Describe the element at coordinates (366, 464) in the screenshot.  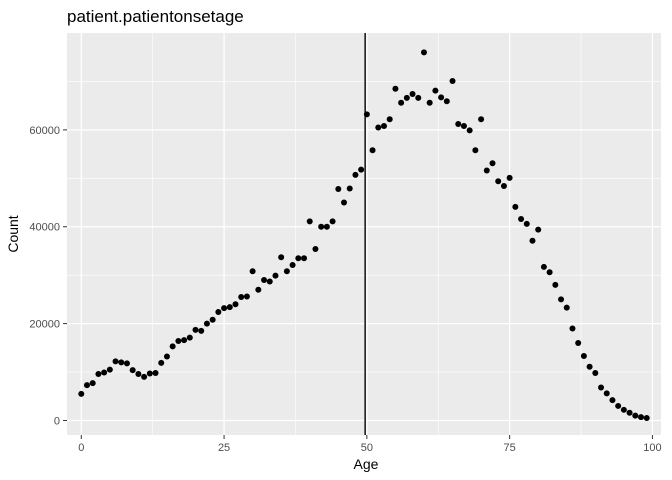
I see `x-axis-title: Age` at that location.